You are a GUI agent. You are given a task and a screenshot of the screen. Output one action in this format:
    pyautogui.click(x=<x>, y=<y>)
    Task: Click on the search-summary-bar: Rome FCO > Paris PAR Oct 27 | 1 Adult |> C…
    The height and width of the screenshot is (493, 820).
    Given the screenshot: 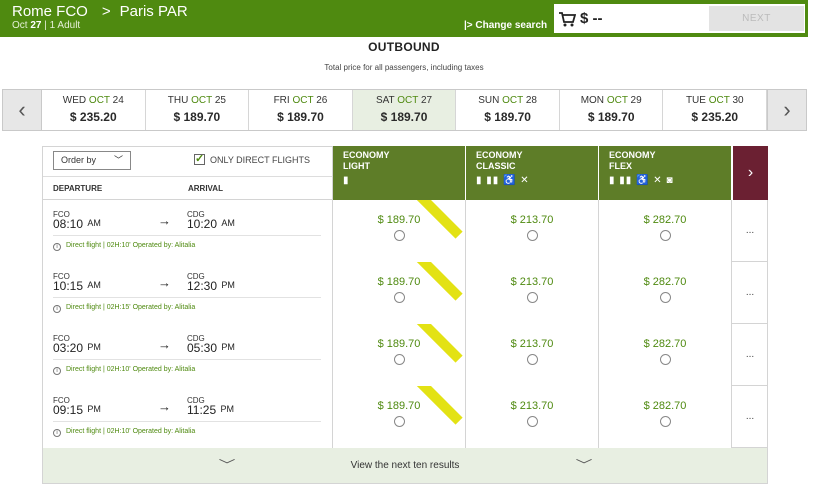 What is the action you would take?
    pyautogui.click(x=404, y=18)
    